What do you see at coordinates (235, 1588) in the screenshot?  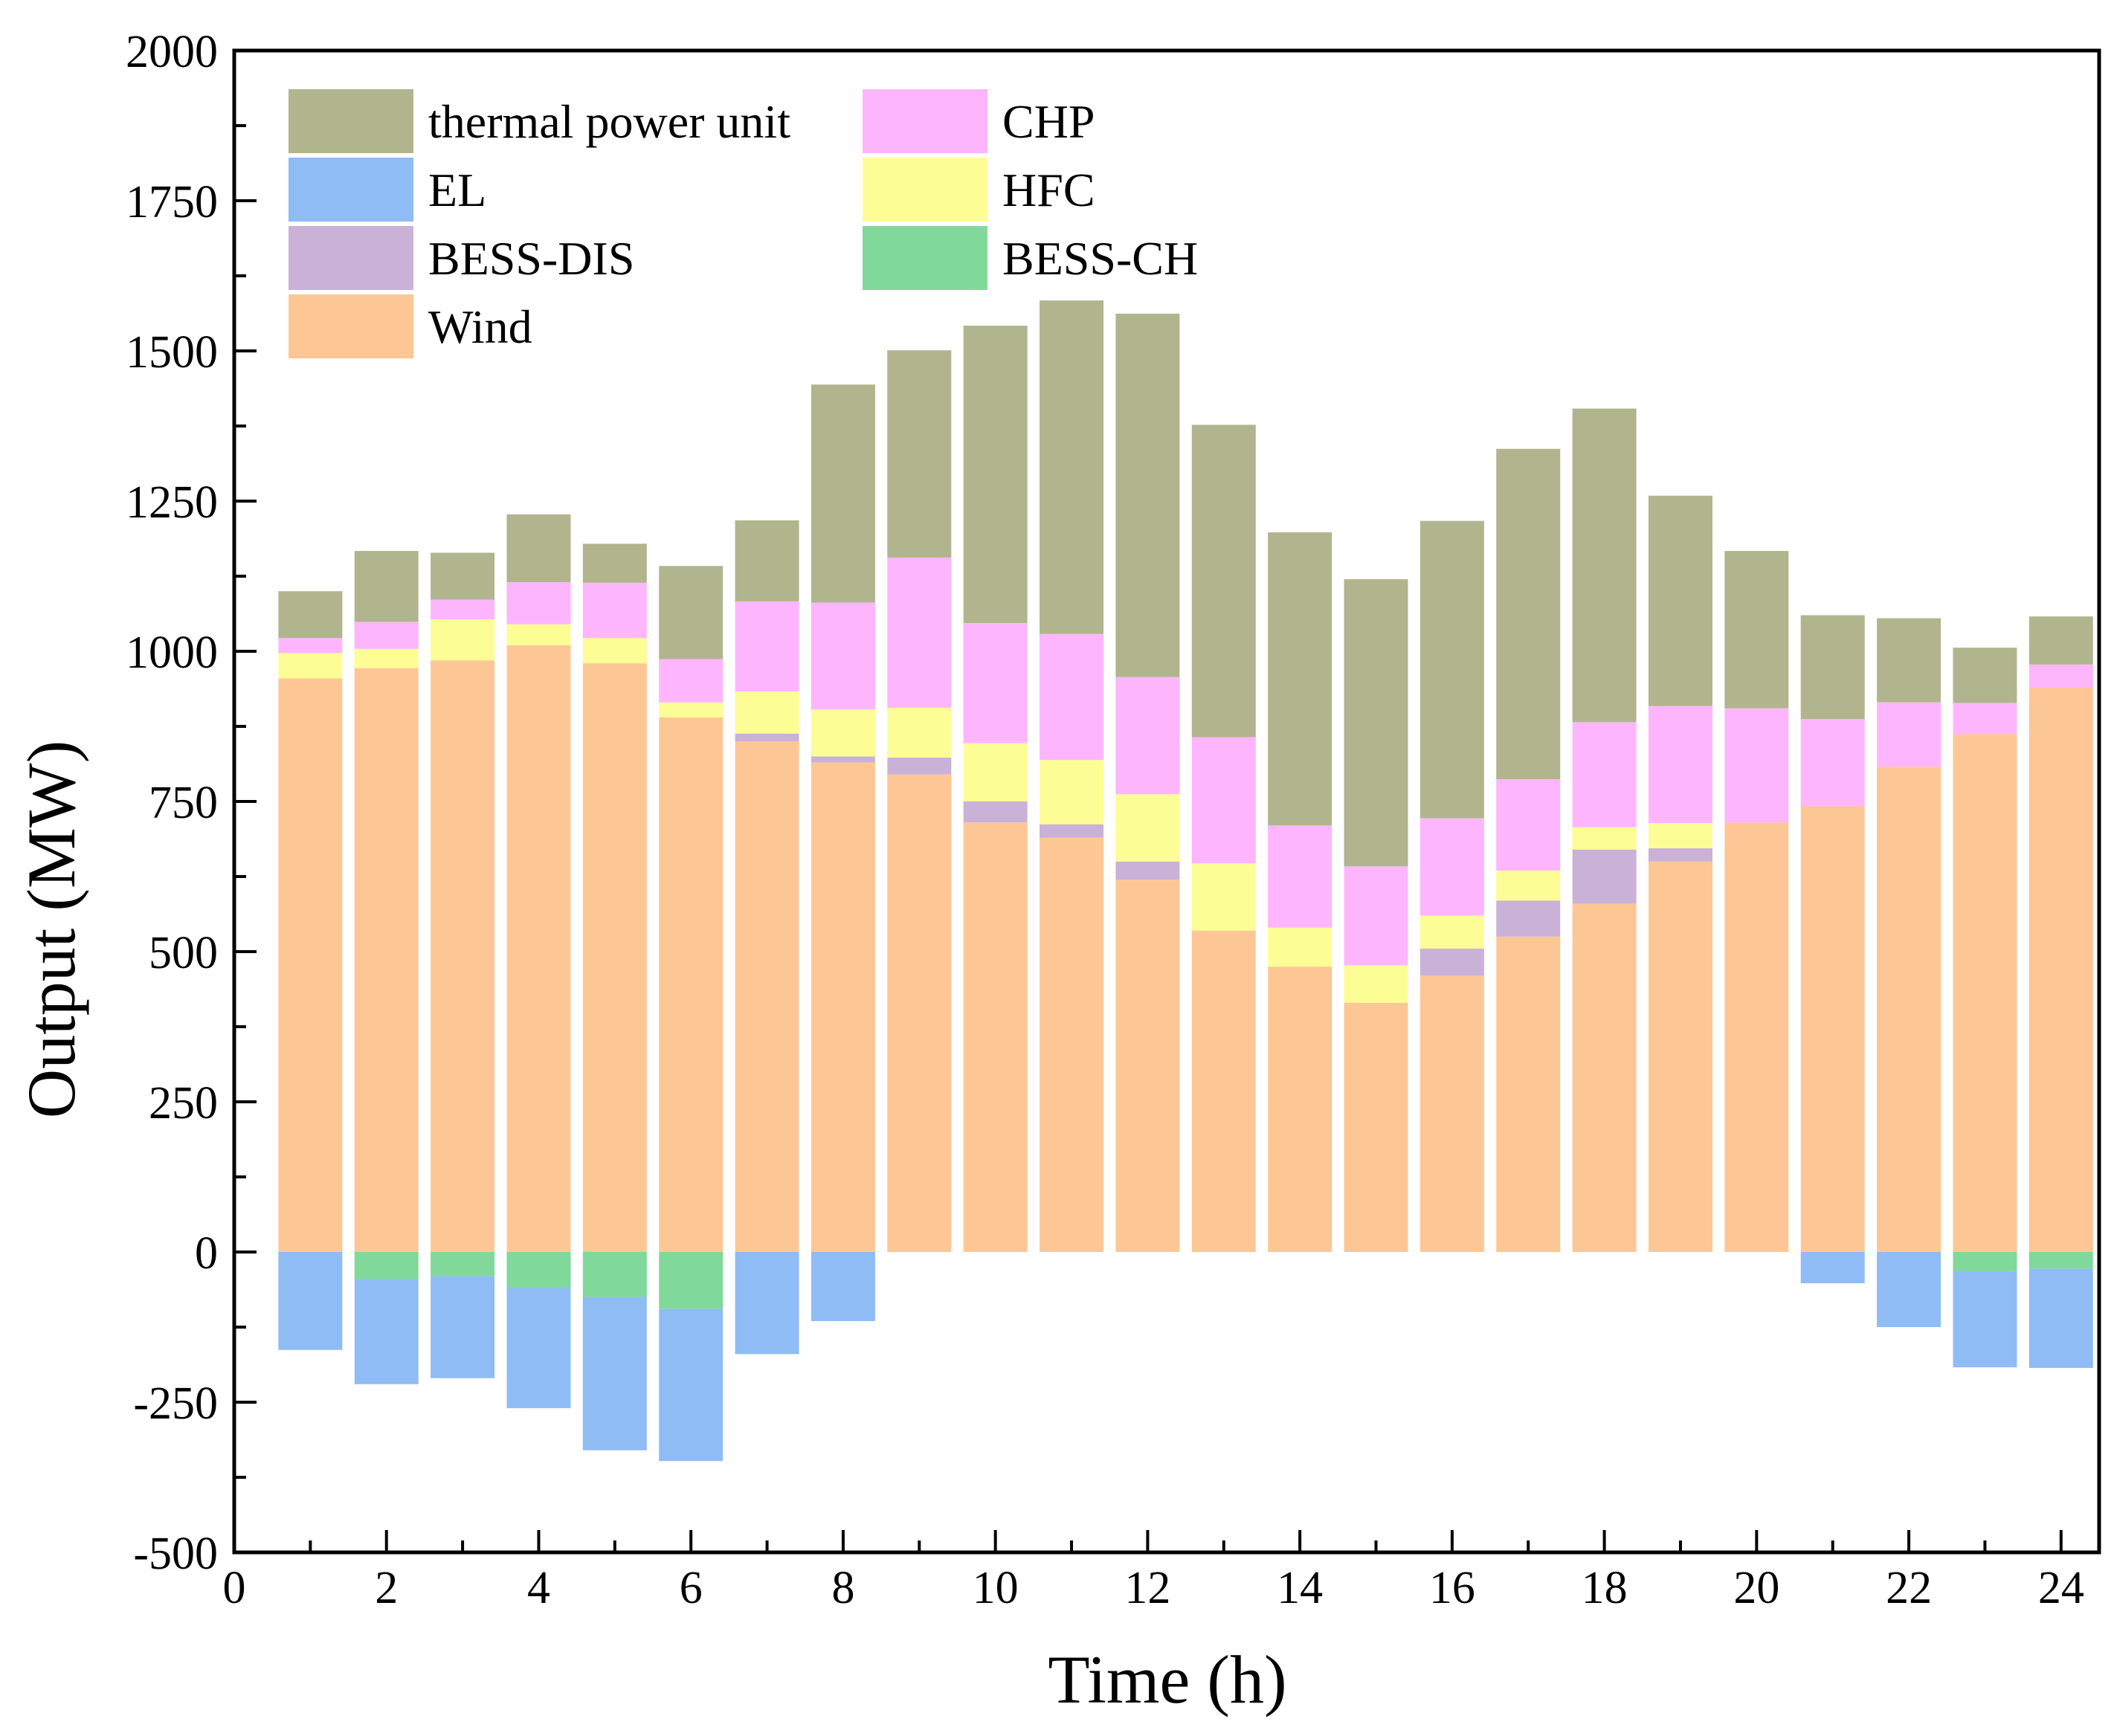 I see `x-tick-label: 0` at bounding box center [235, 1588].